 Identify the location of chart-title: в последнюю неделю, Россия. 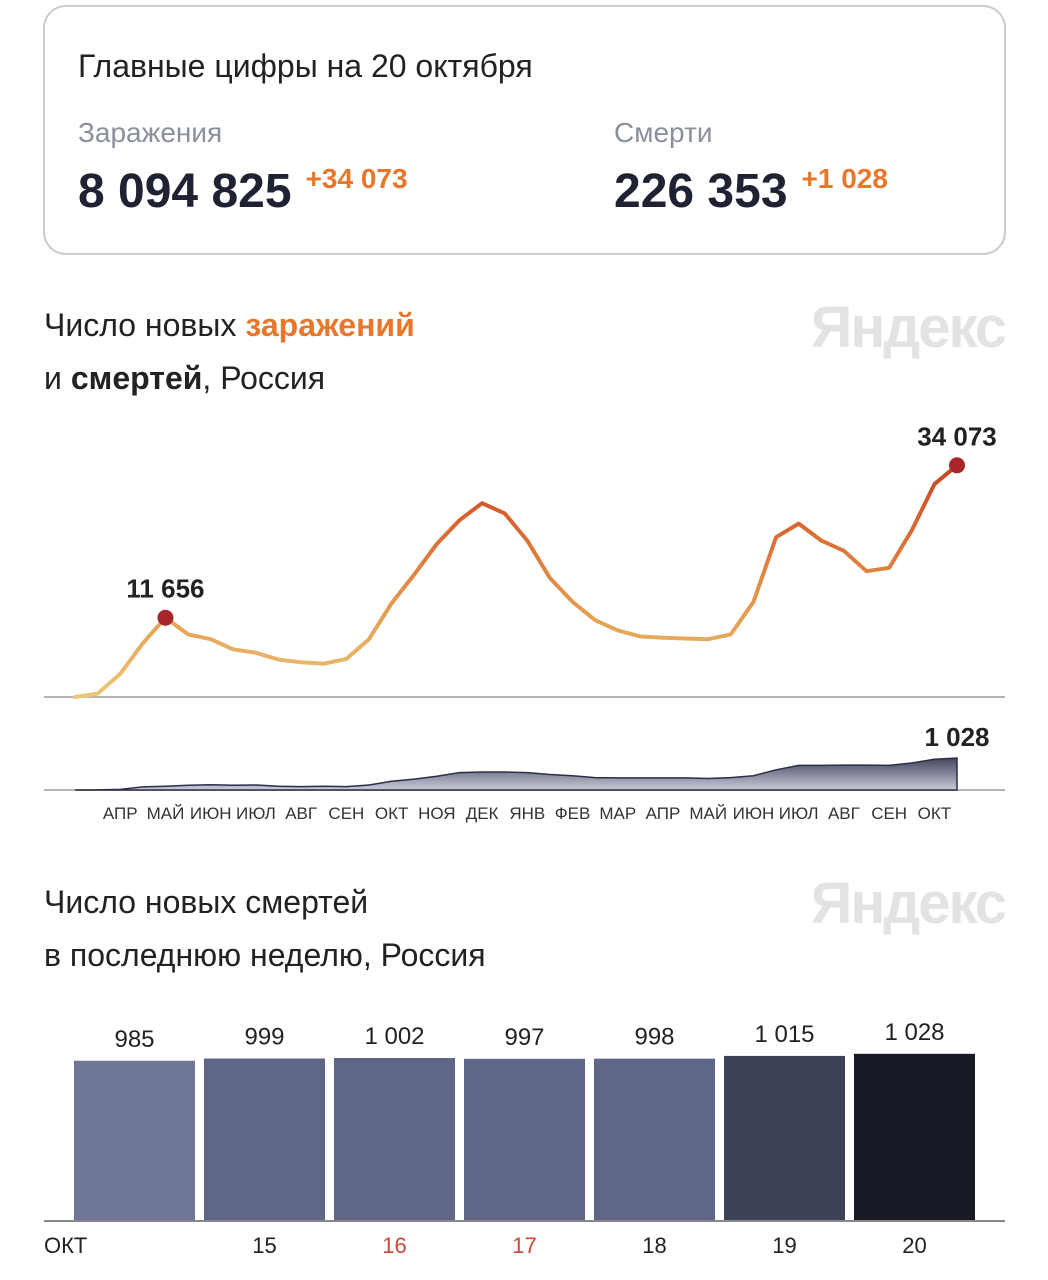
(265, 955).